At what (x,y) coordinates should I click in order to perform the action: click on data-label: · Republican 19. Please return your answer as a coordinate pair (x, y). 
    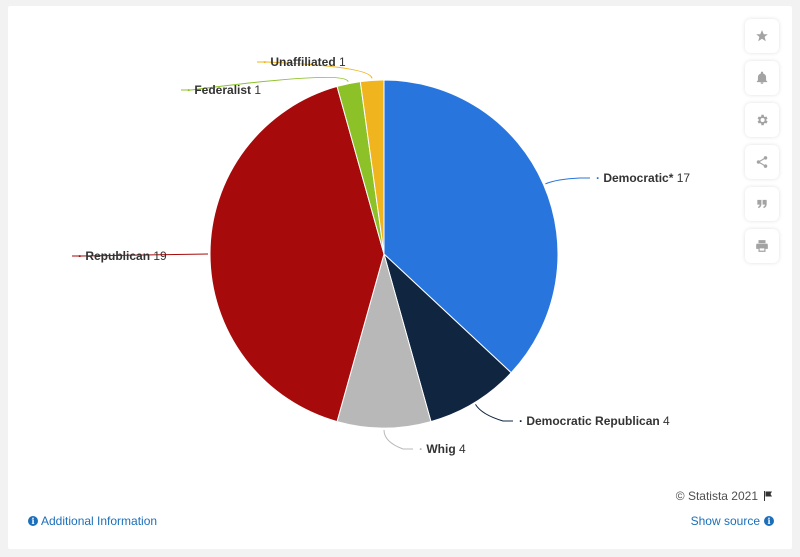
    Looking at the image, I should click on (122, 256).